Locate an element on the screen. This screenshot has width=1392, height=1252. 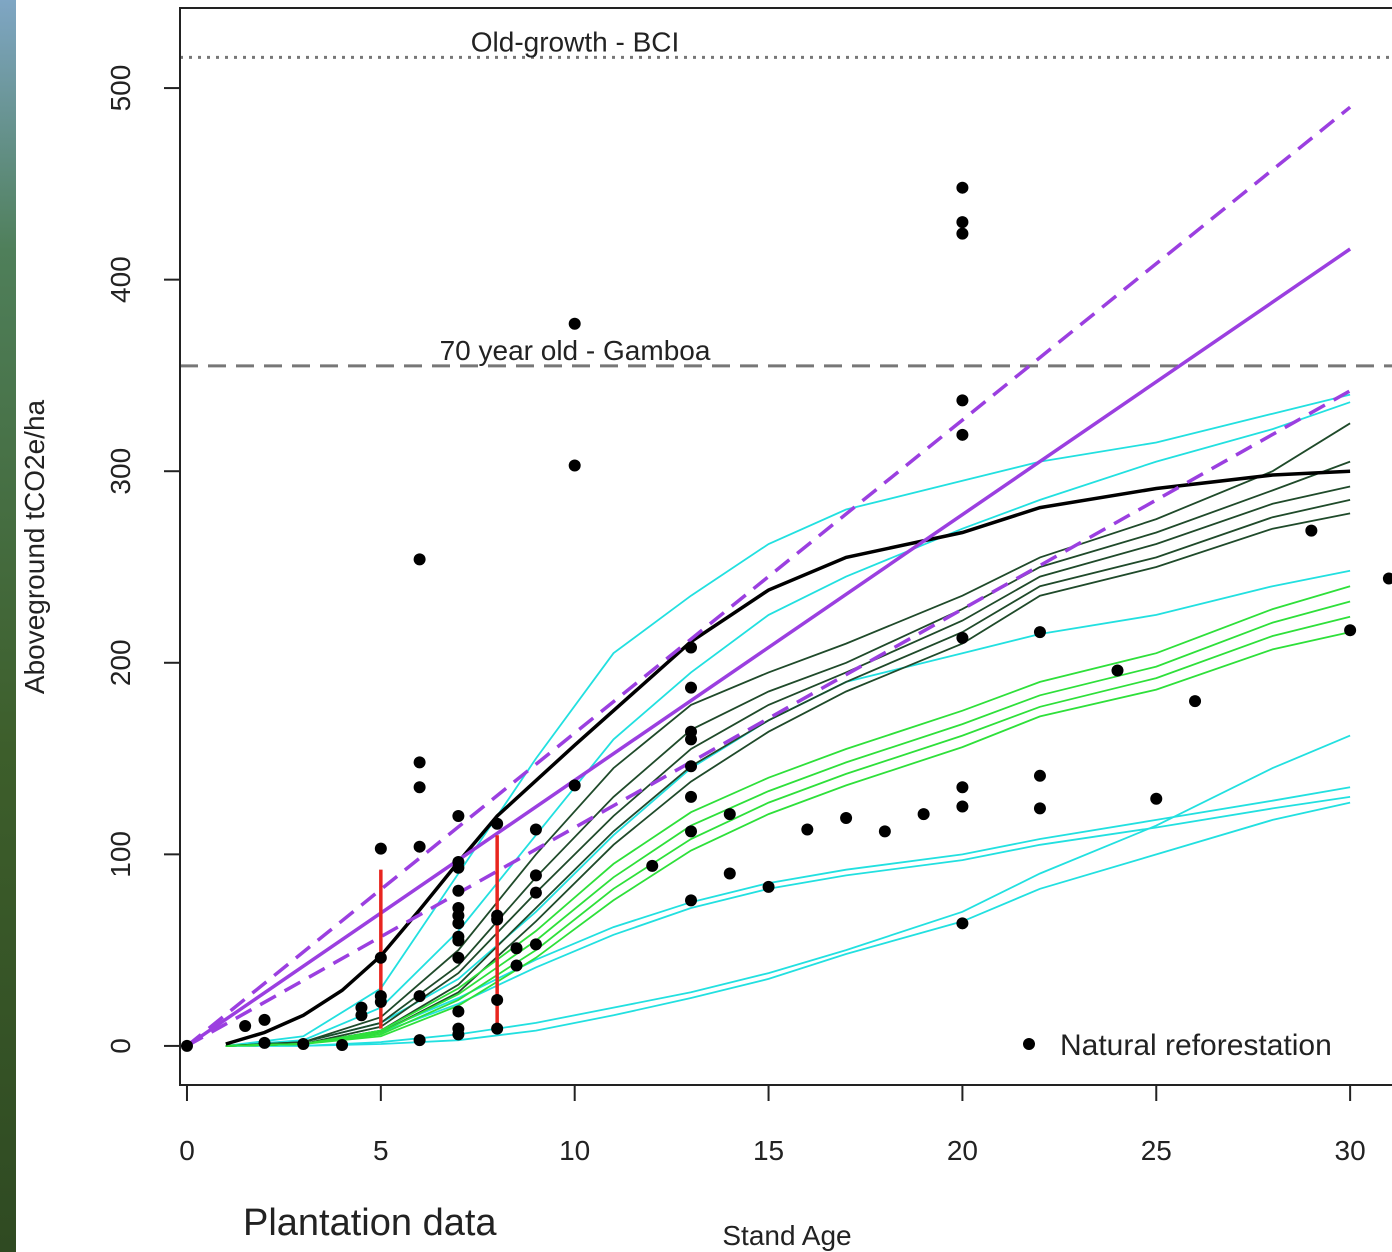
y-tick-label: 300 is located at coordinates (120, 471).